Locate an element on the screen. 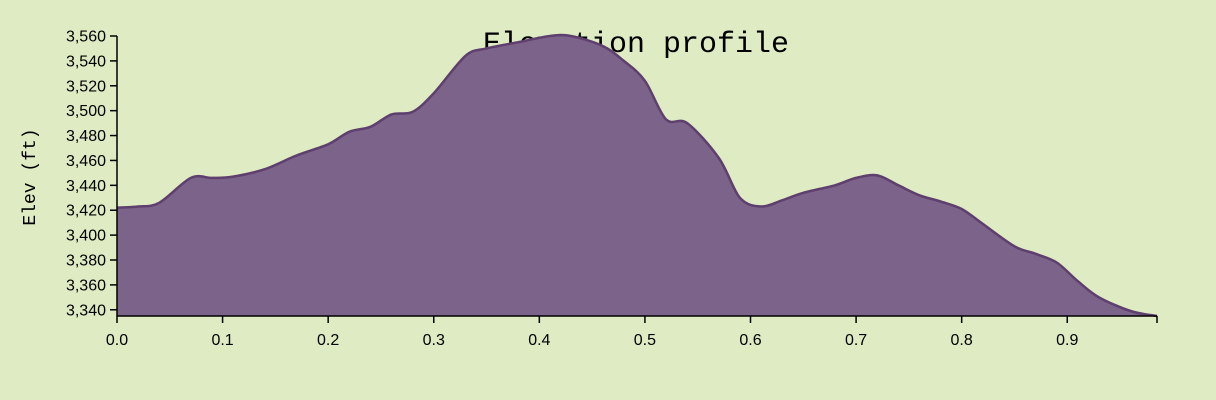 This screenshot has height=400, width=1216. x-tick-label: 0.4 is located at coordinates (539, 340).